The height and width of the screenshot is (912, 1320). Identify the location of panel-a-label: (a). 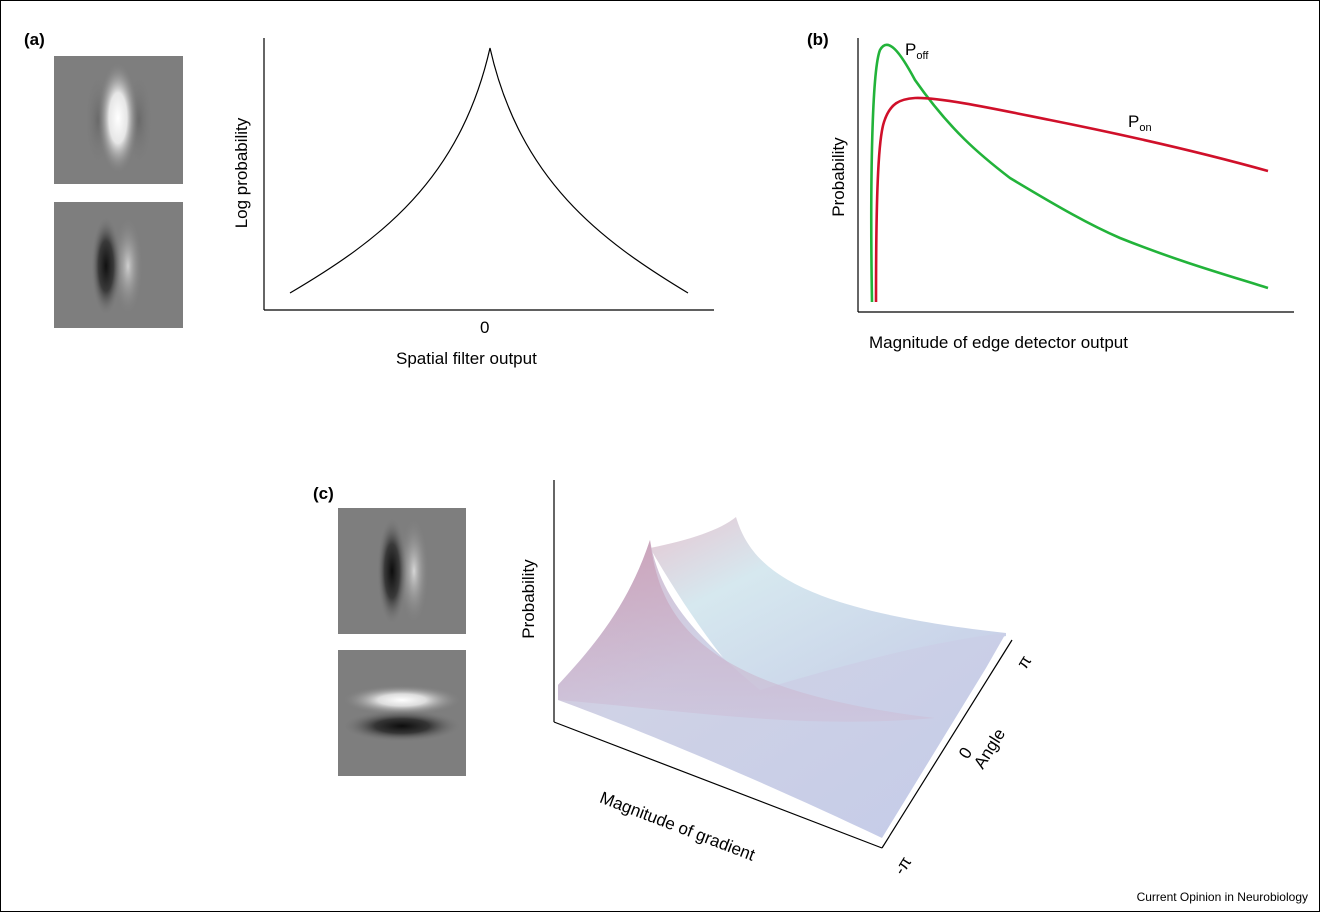
(34, 39).